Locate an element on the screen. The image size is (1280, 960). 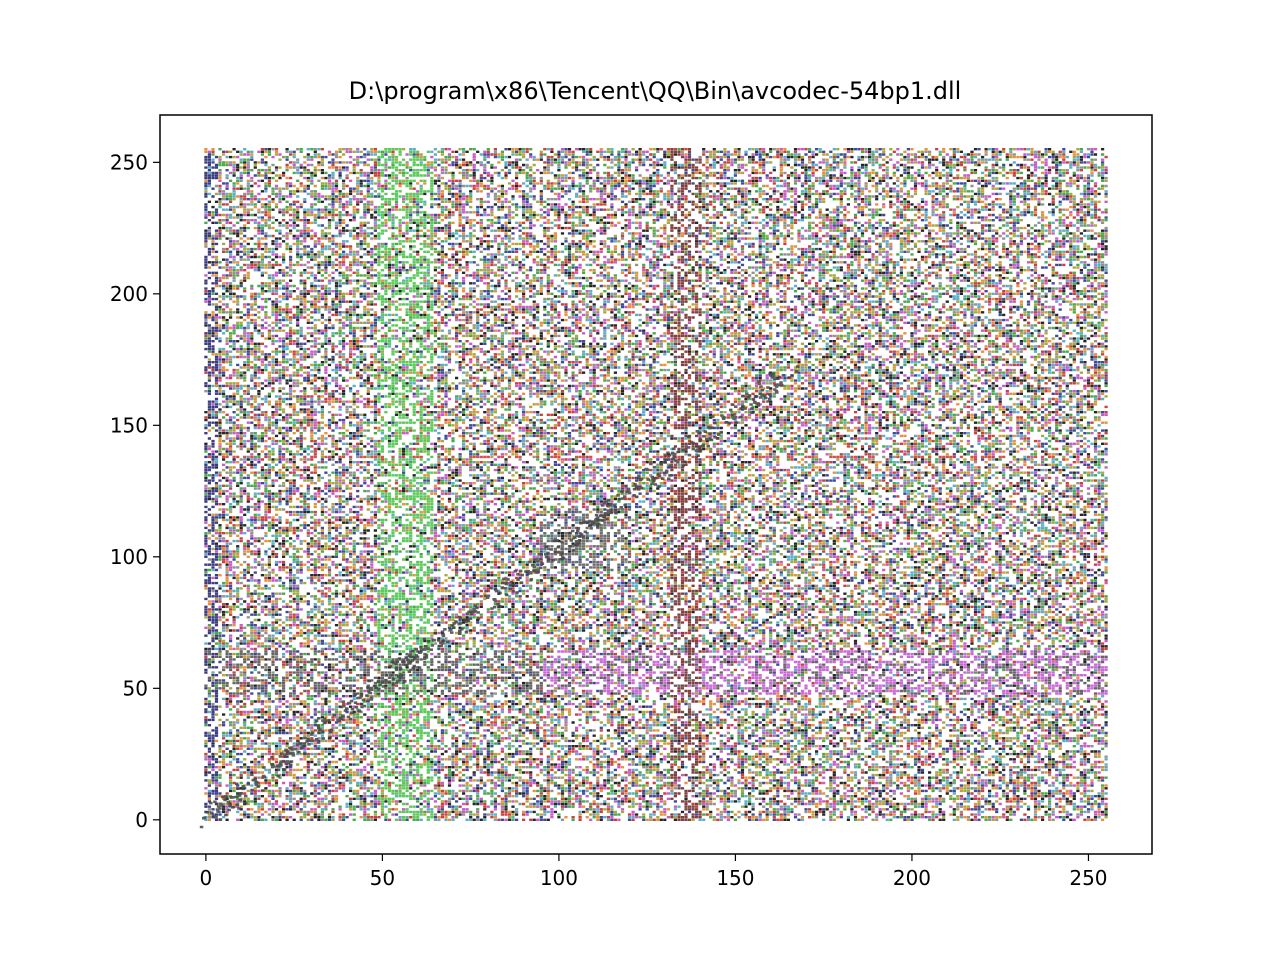
x-tick-label: 150 is located at coordinates (735, 878).